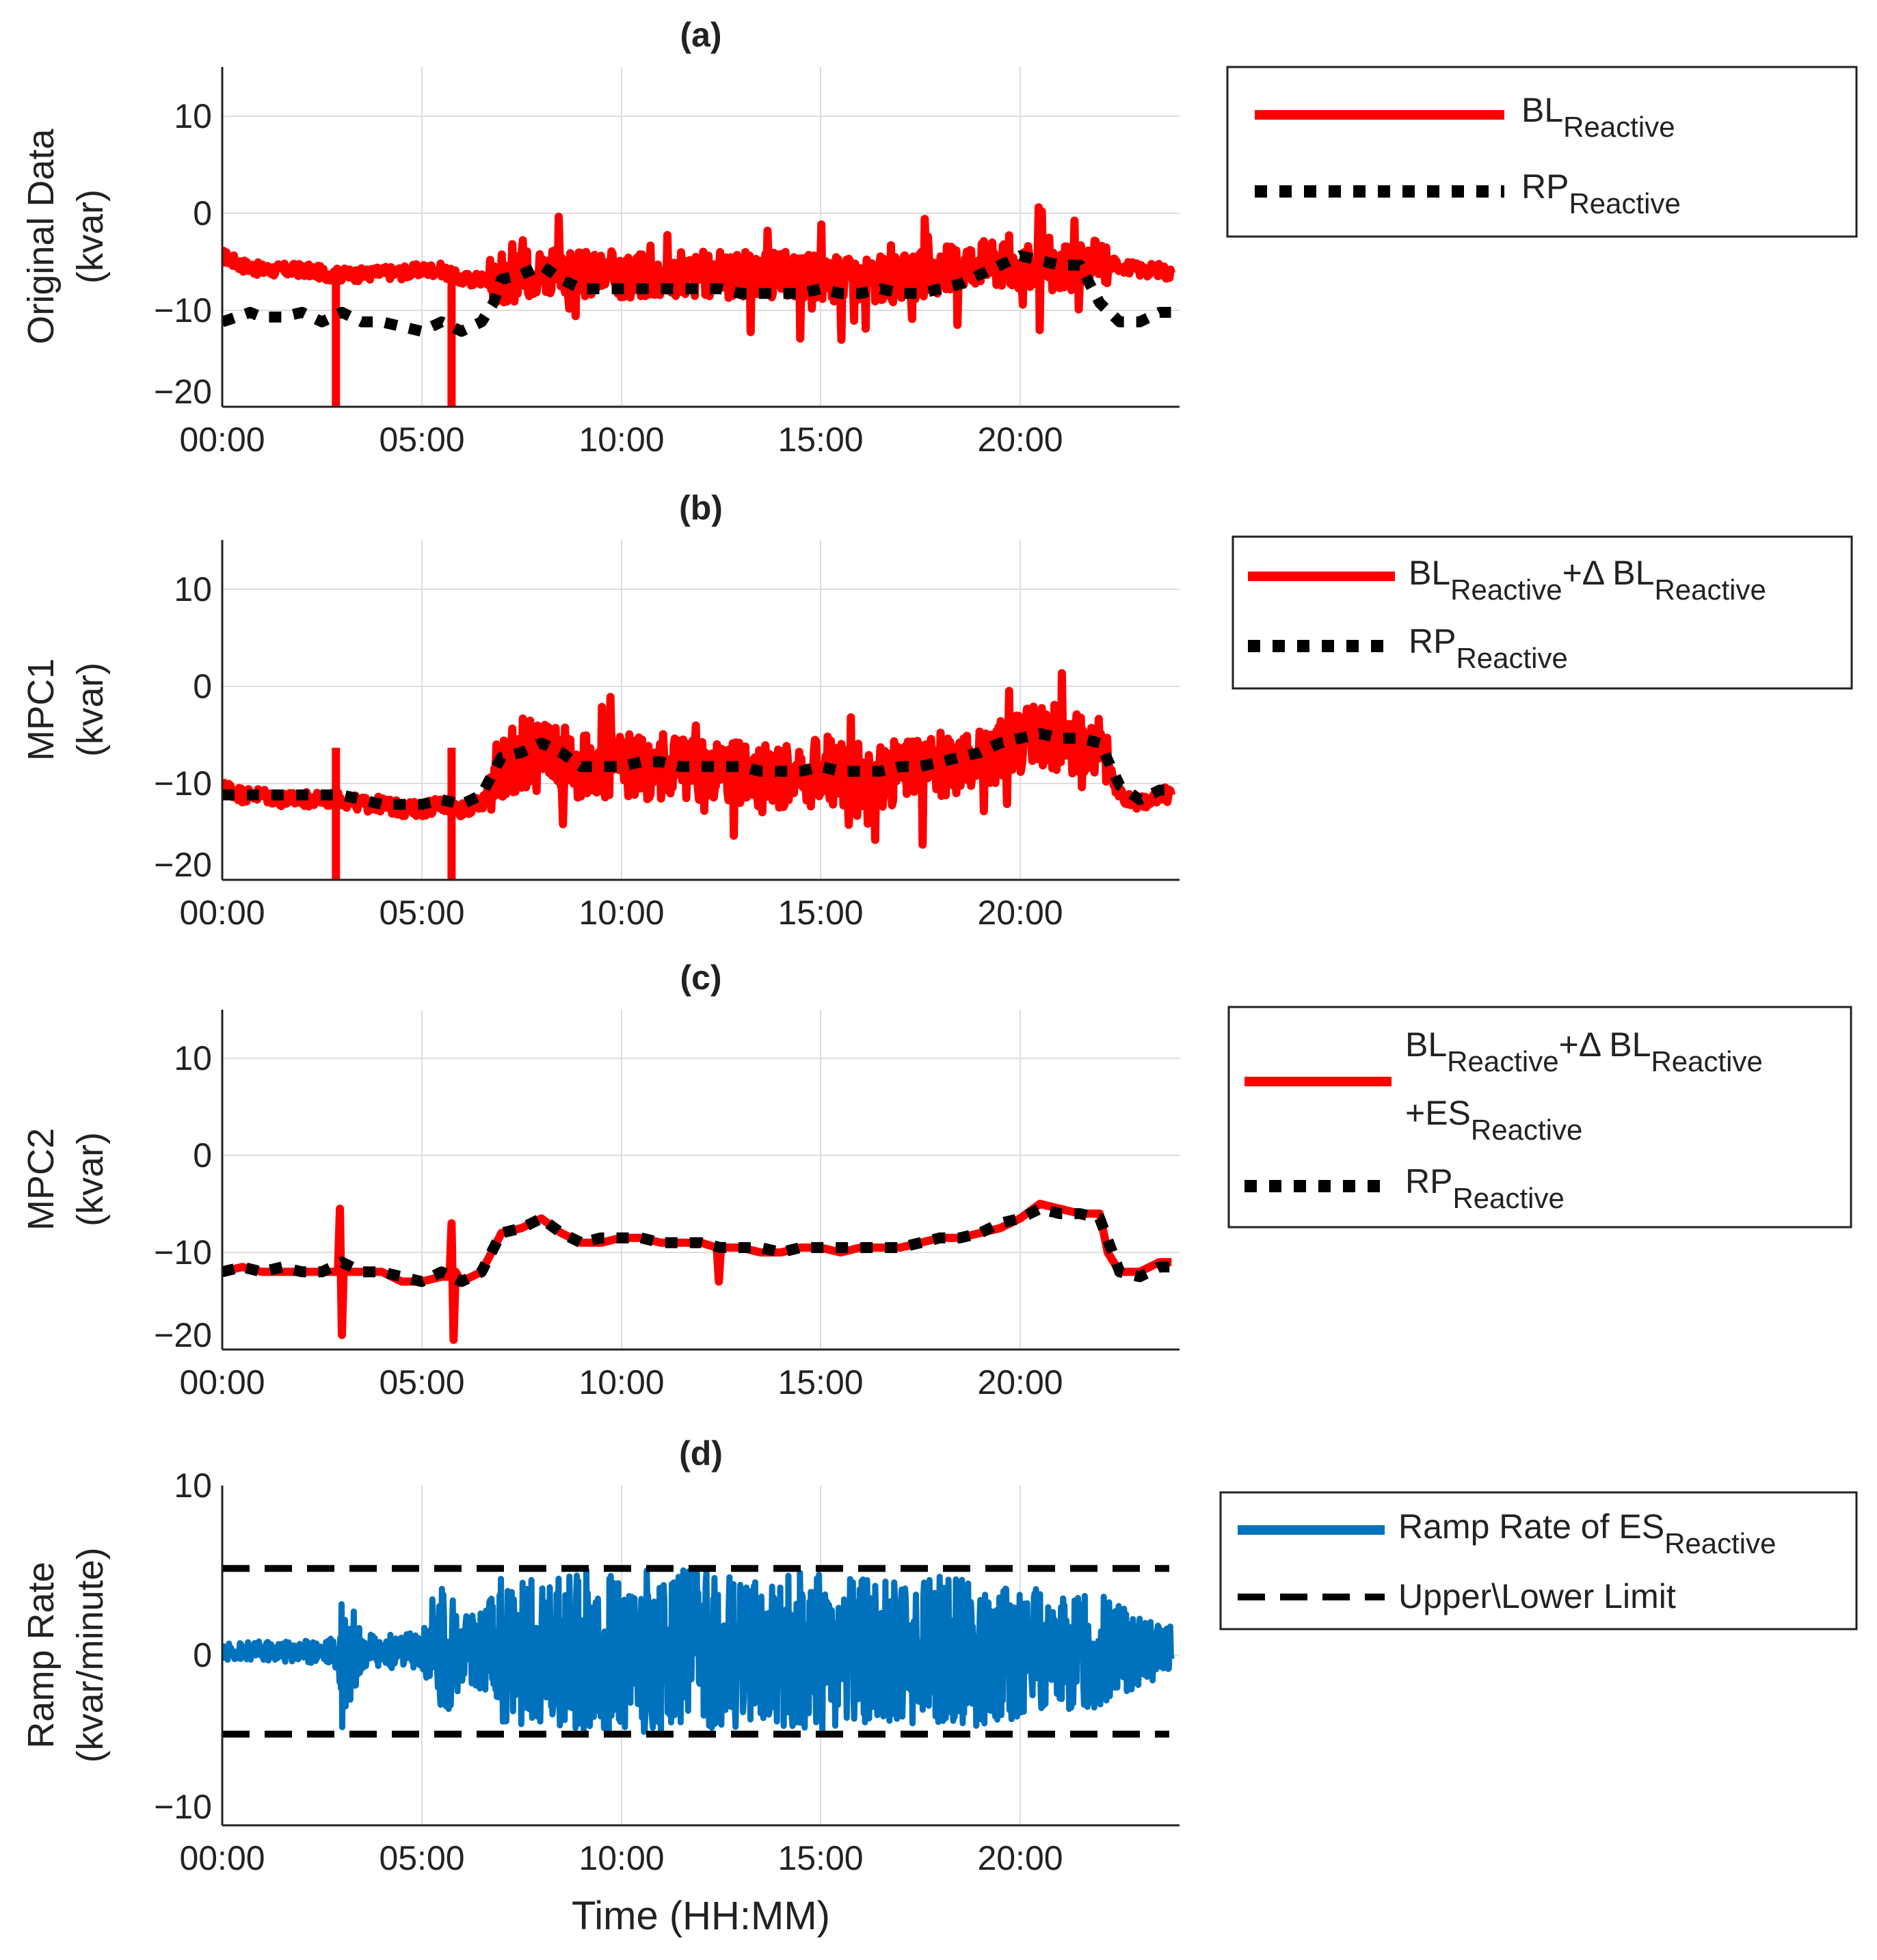 This screenshot has height=1960, width=1877. I want to click on panel-a-xticks: 00:00 05:00 10:00 15:00 20:00, so click(621, 439).